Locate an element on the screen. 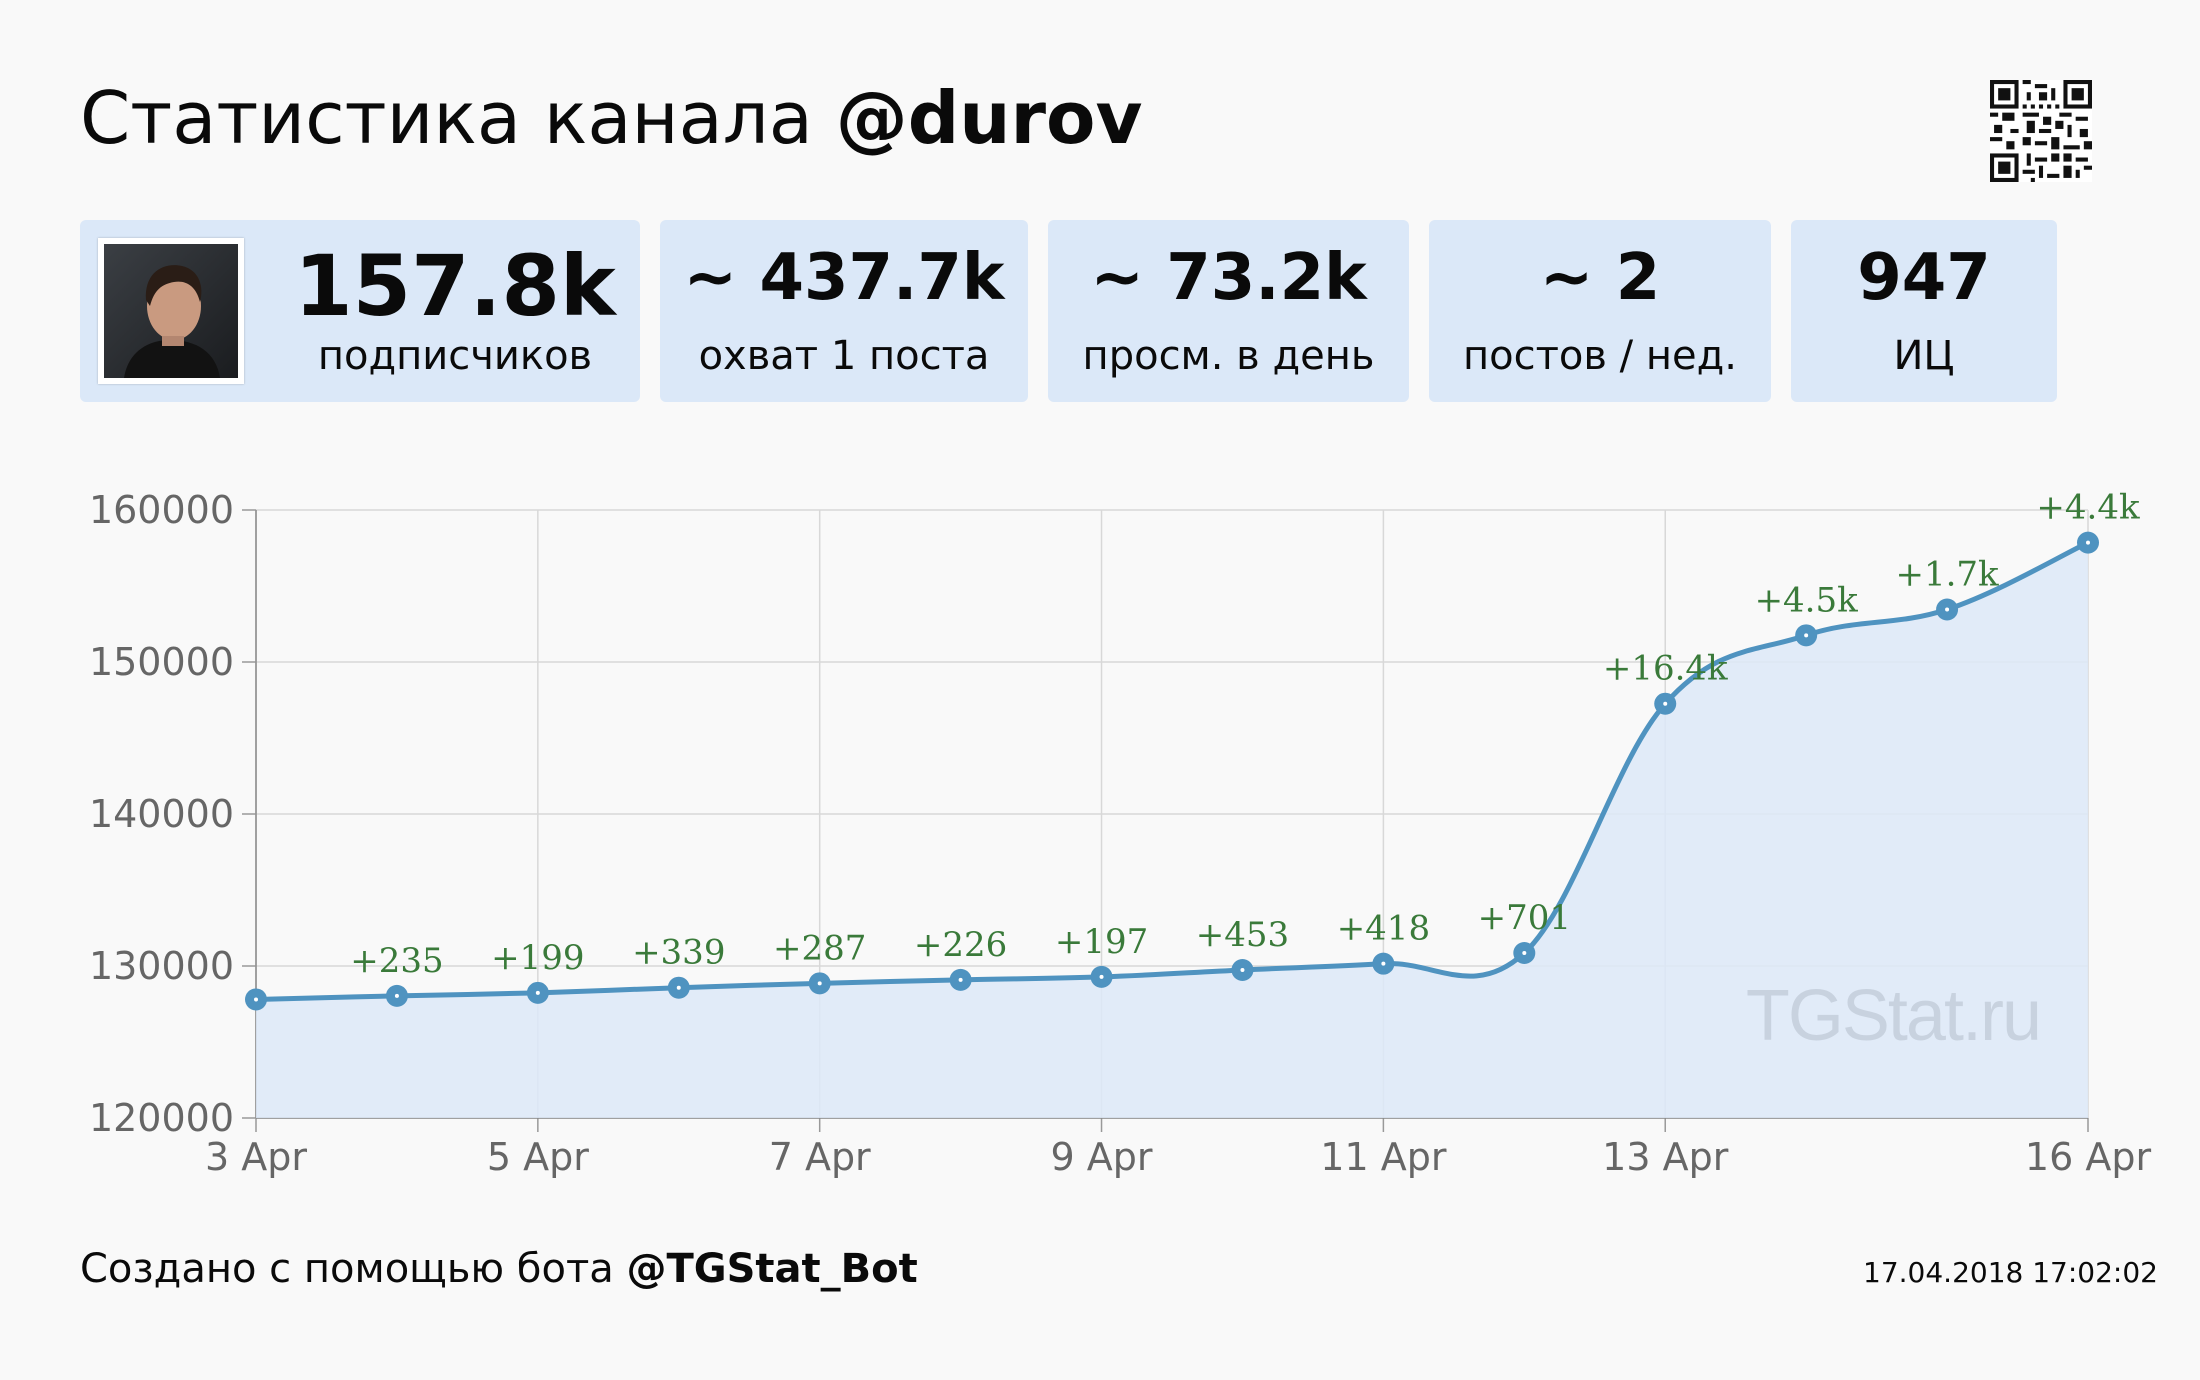  avatar is located at coordinates (171, 311).